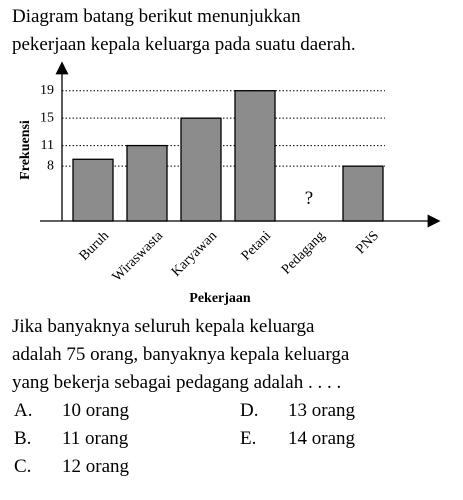 Image resolution: width=463 pixels, height=500 pixels. I want to click on value-label: ?, so click(309, 198).